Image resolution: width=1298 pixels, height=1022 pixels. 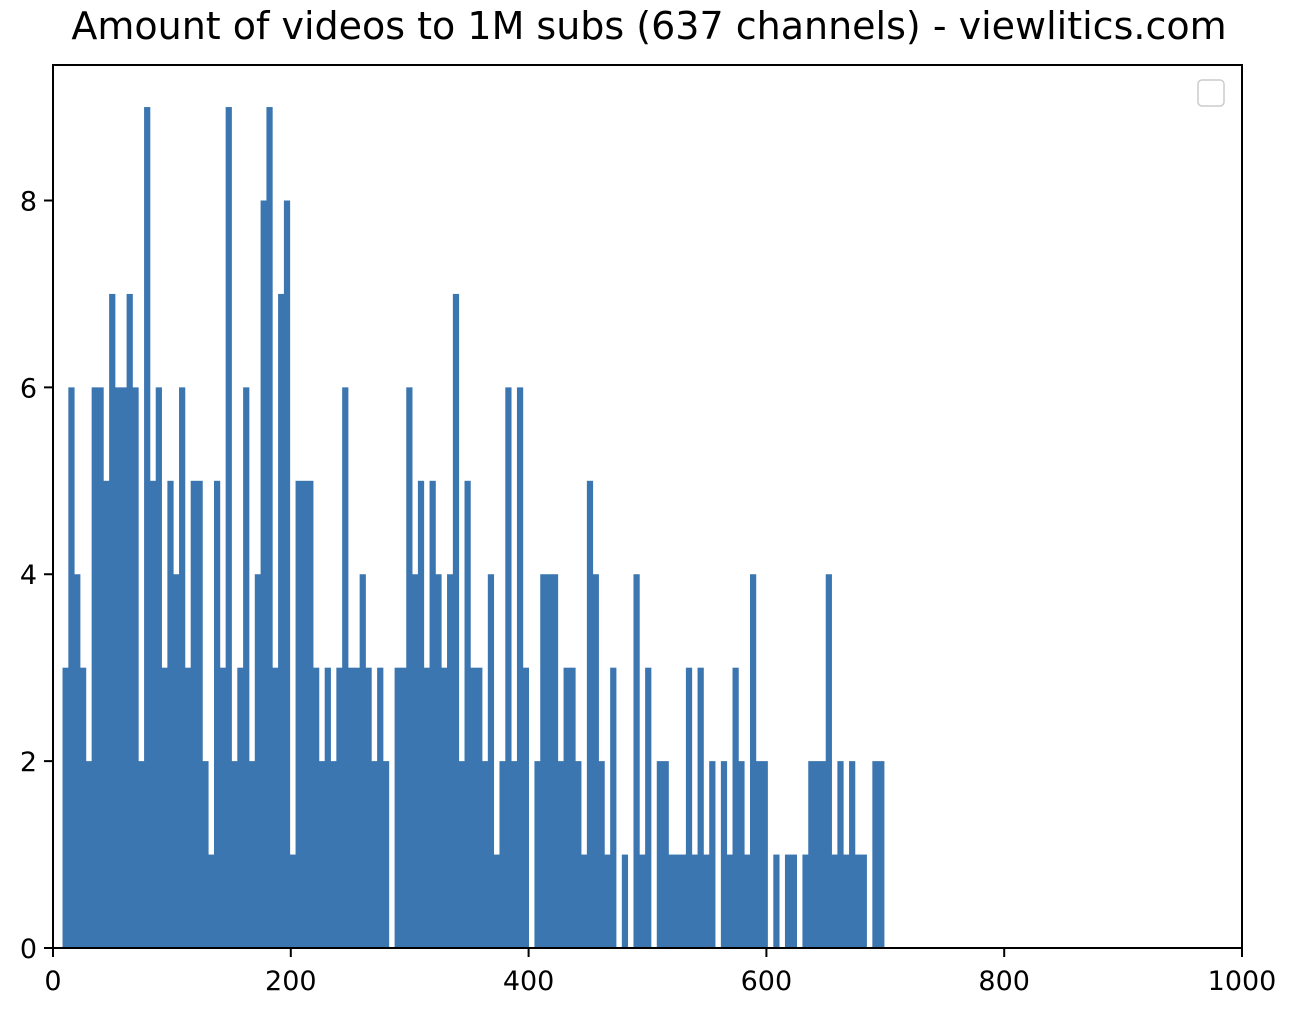 I want to click on x-axis: 0 200 400 600 800 1000, so click(x=660, y=972).